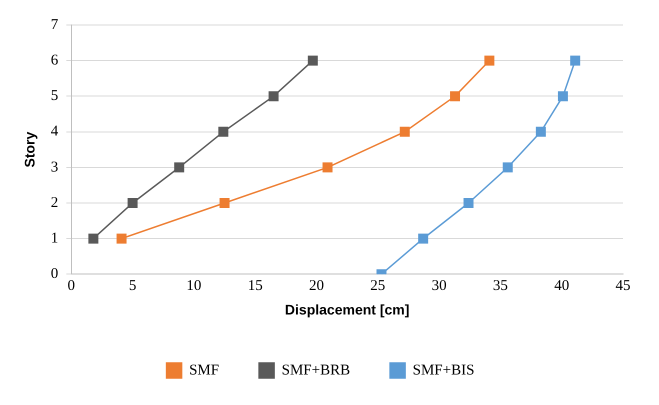 This screenshot has width=659, height=405. Describe the element at coordinates (29, 150) in the screenshot. I see `y-axis-title: Story` at that location.